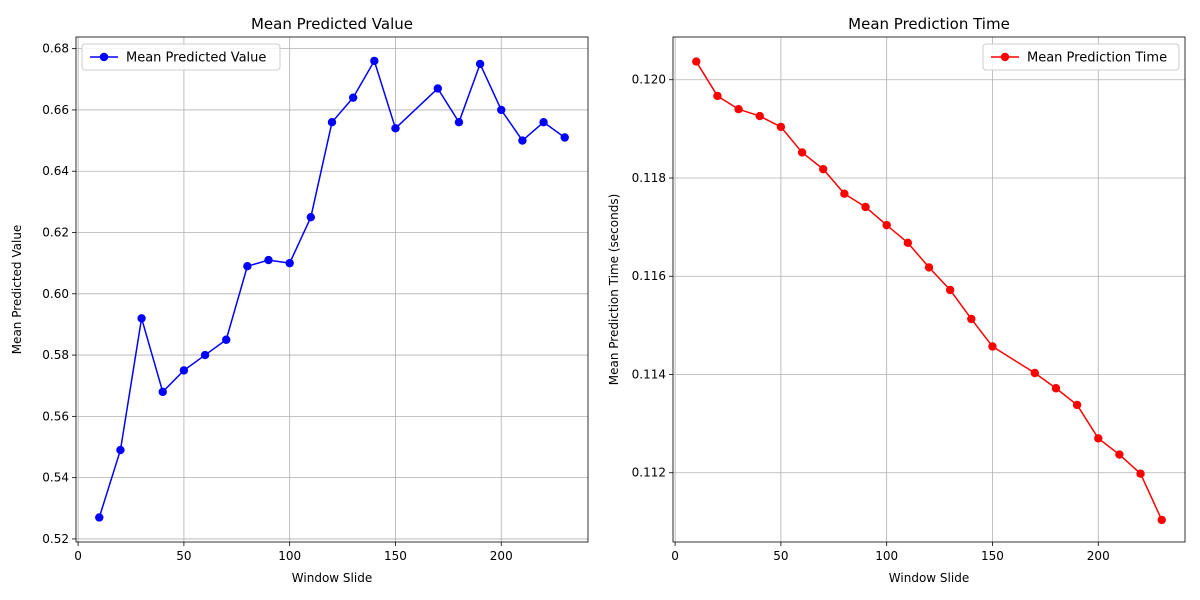  What do you see at coordinates (55, 233) in the screenshot?
I see `y-tick-label: 0.62` at bounding box center [55, 233].